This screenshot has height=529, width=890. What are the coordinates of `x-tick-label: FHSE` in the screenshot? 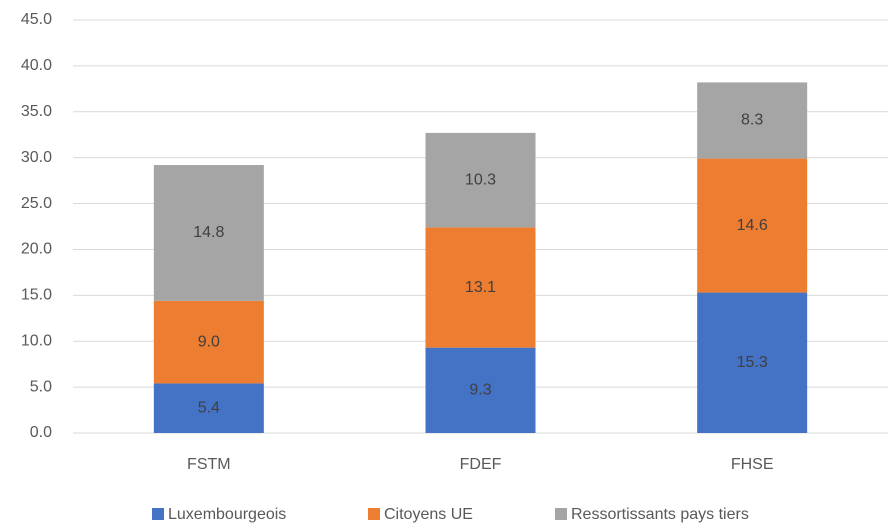 It's located at (752, 464).